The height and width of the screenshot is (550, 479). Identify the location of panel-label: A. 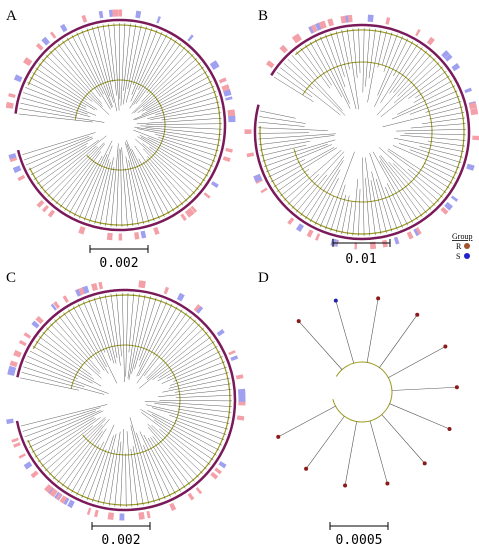
(11, 16).